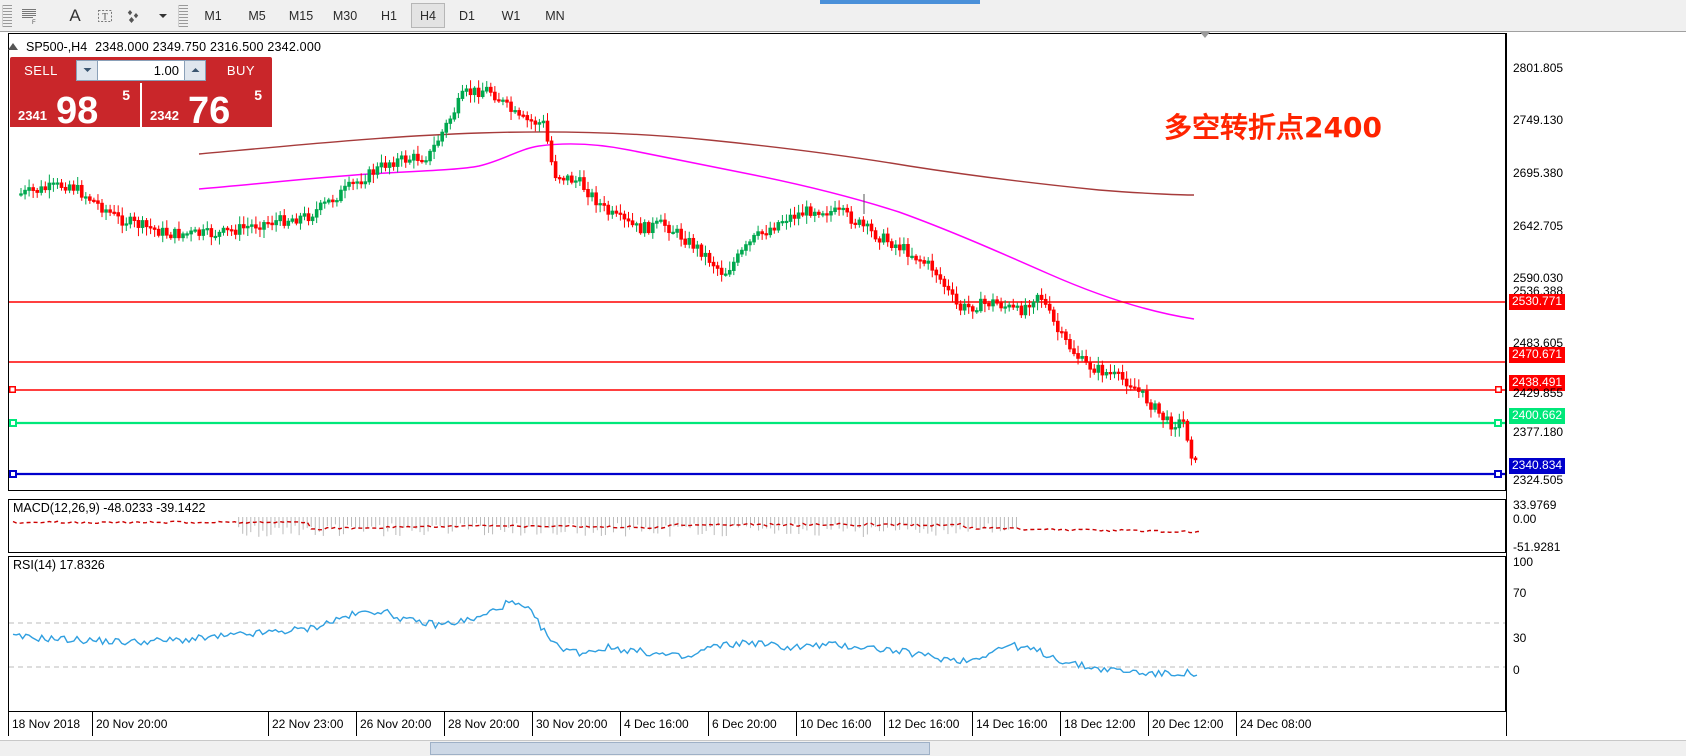 This screenshot has width=1686, height=756. Describe the element at coordinates (75, 106) in the screenshot. I see `sell-price-display: 2341 98 5` at that location.